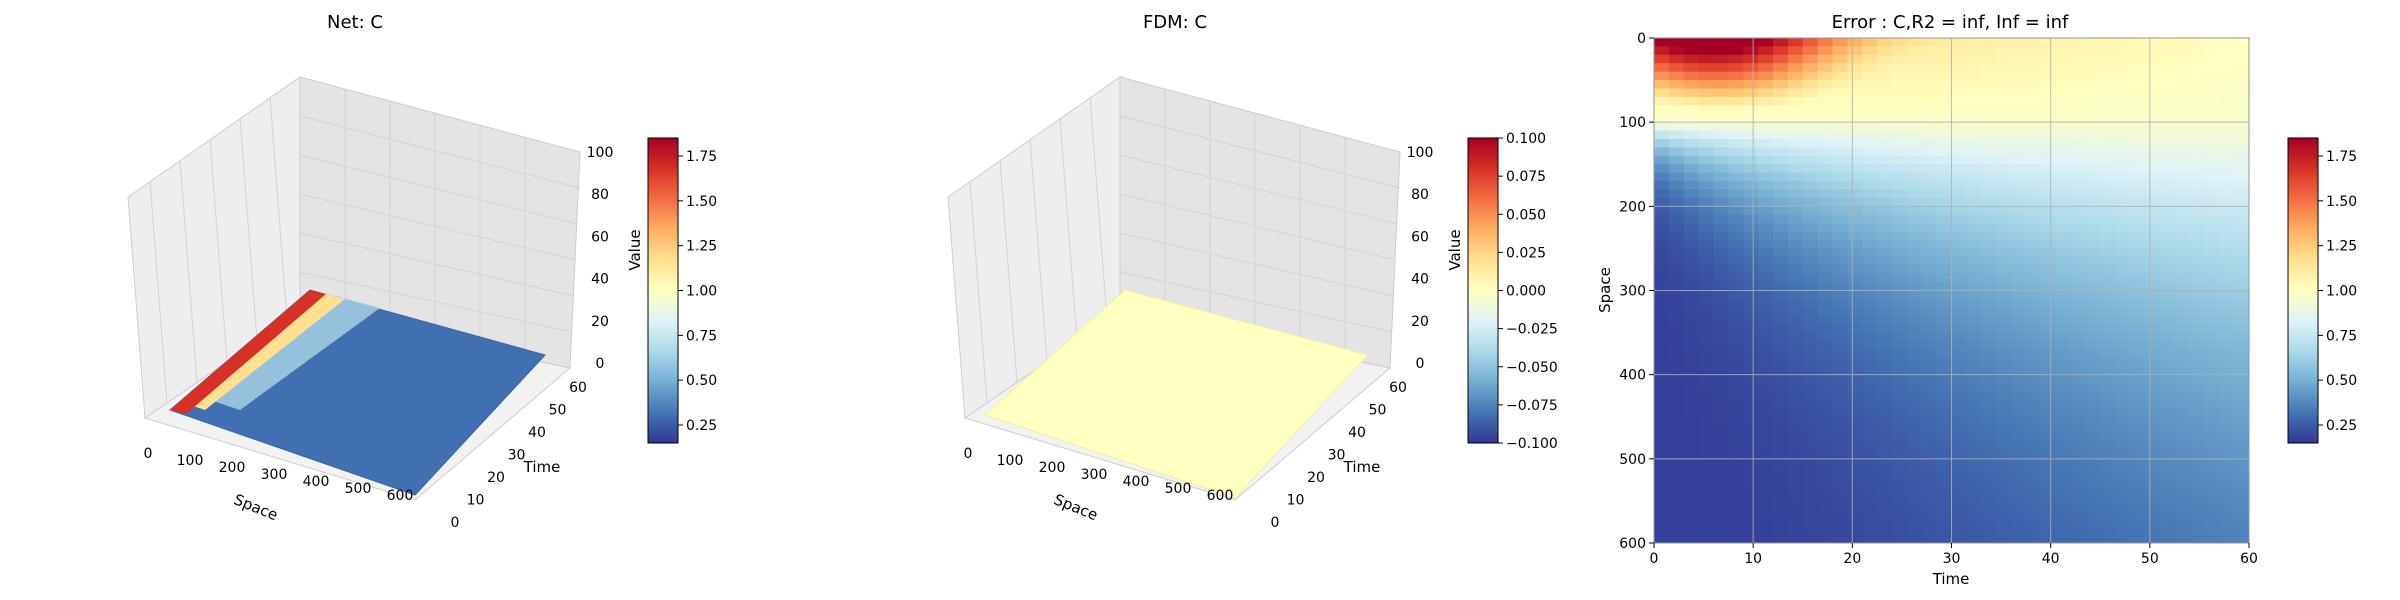  I want to click on colorbar-tick-label: 0.075, so click(1526, 177).